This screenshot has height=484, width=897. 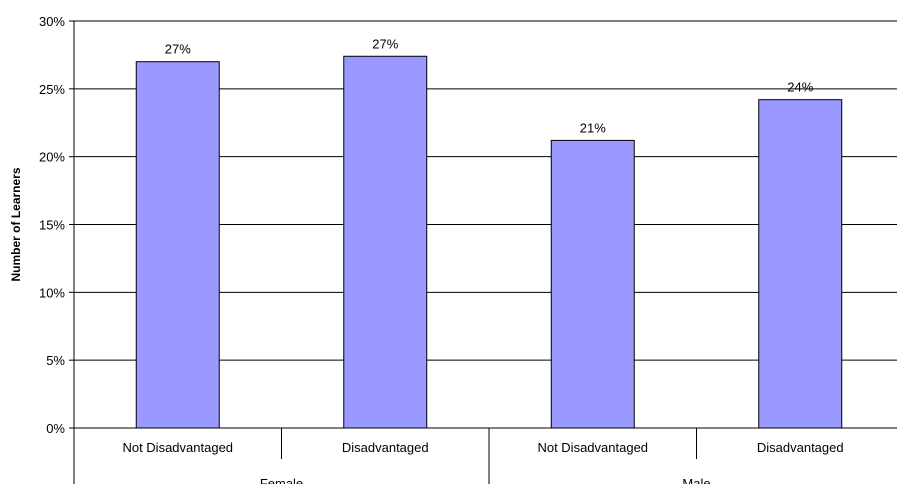 What do you see at coordinates (52, 292) in the screenshot?
I see `y-tick-label: 10%` at bounding box center [52, 292].